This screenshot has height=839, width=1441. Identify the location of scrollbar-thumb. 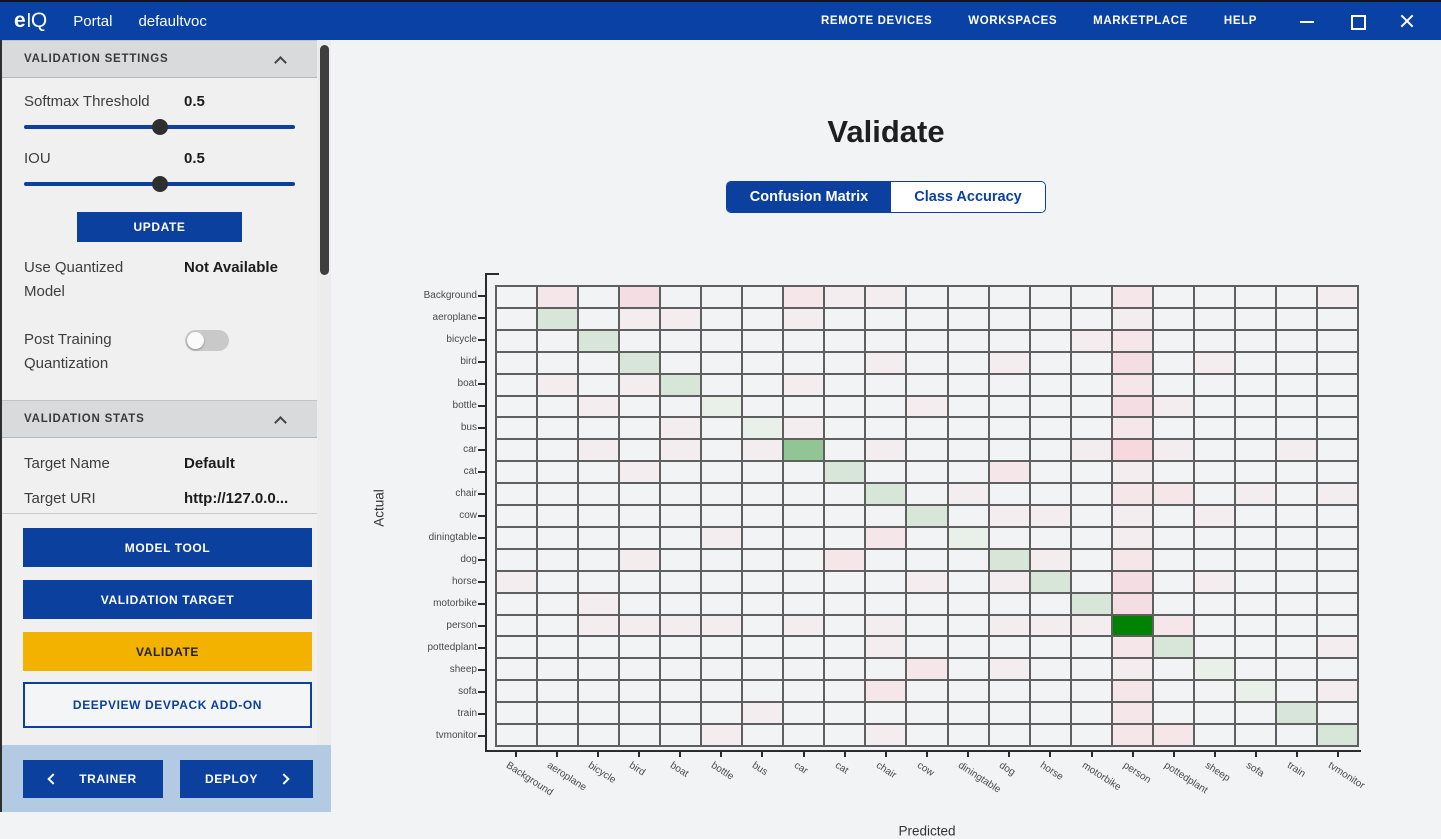
(324, 160).